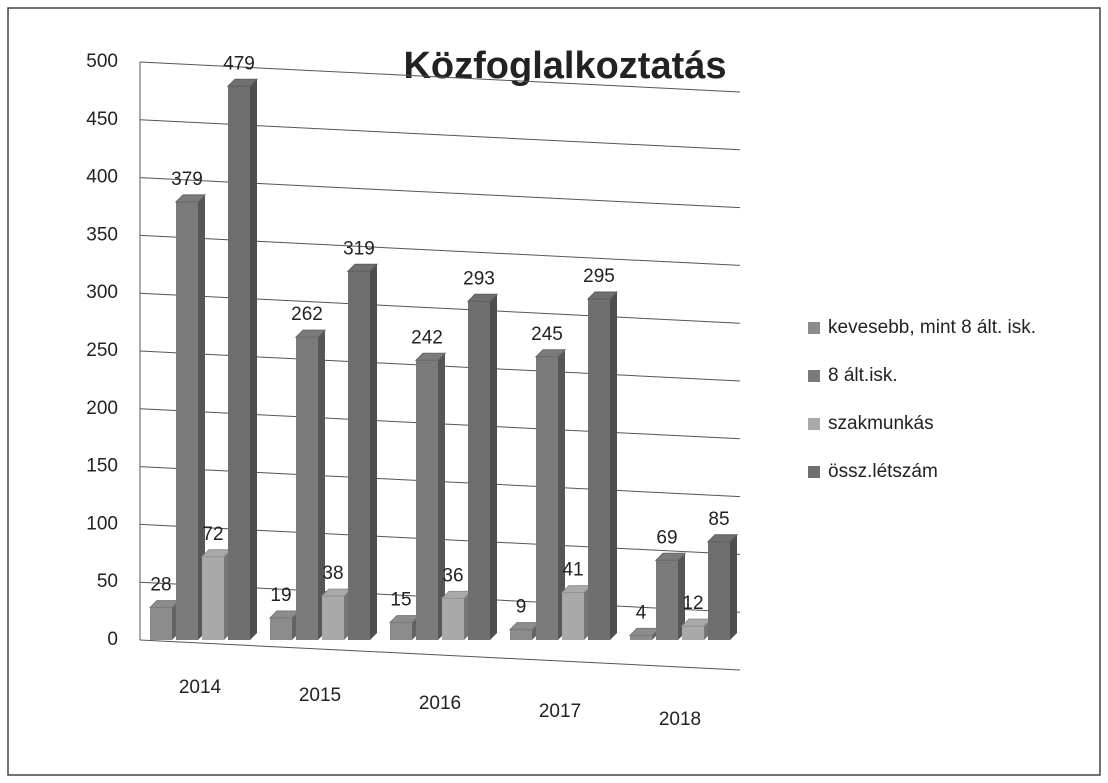 The image size is (1108, 783). Describe the element at coordinates (427, 337) in the screenshot. I see `value-label: 242` at that location.